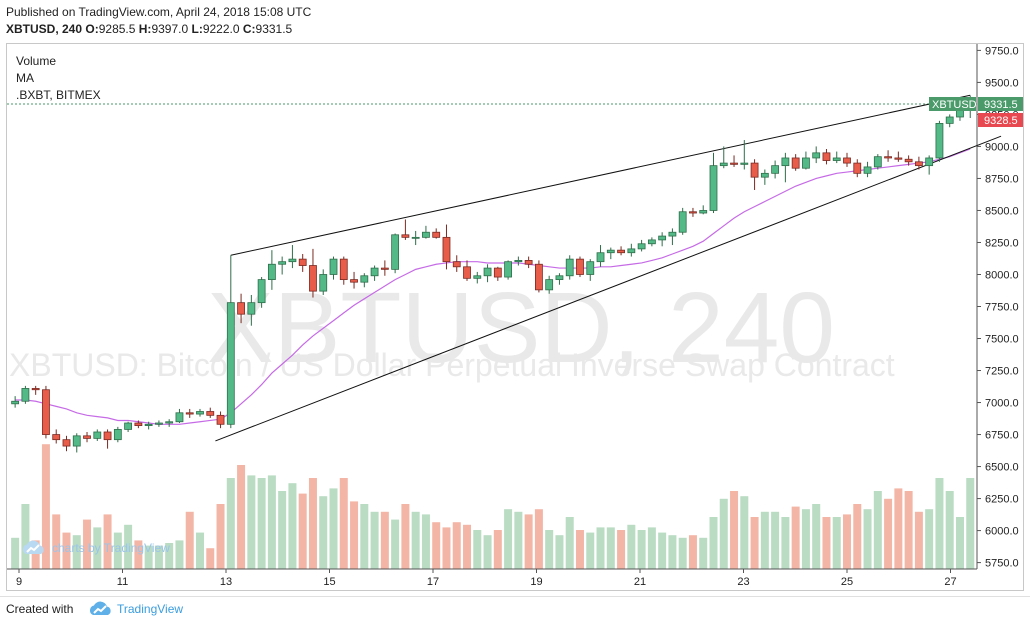 This screenshot has width=1030, height=628. I want to click on ohlc-high-label: H:, so click(145, 29).